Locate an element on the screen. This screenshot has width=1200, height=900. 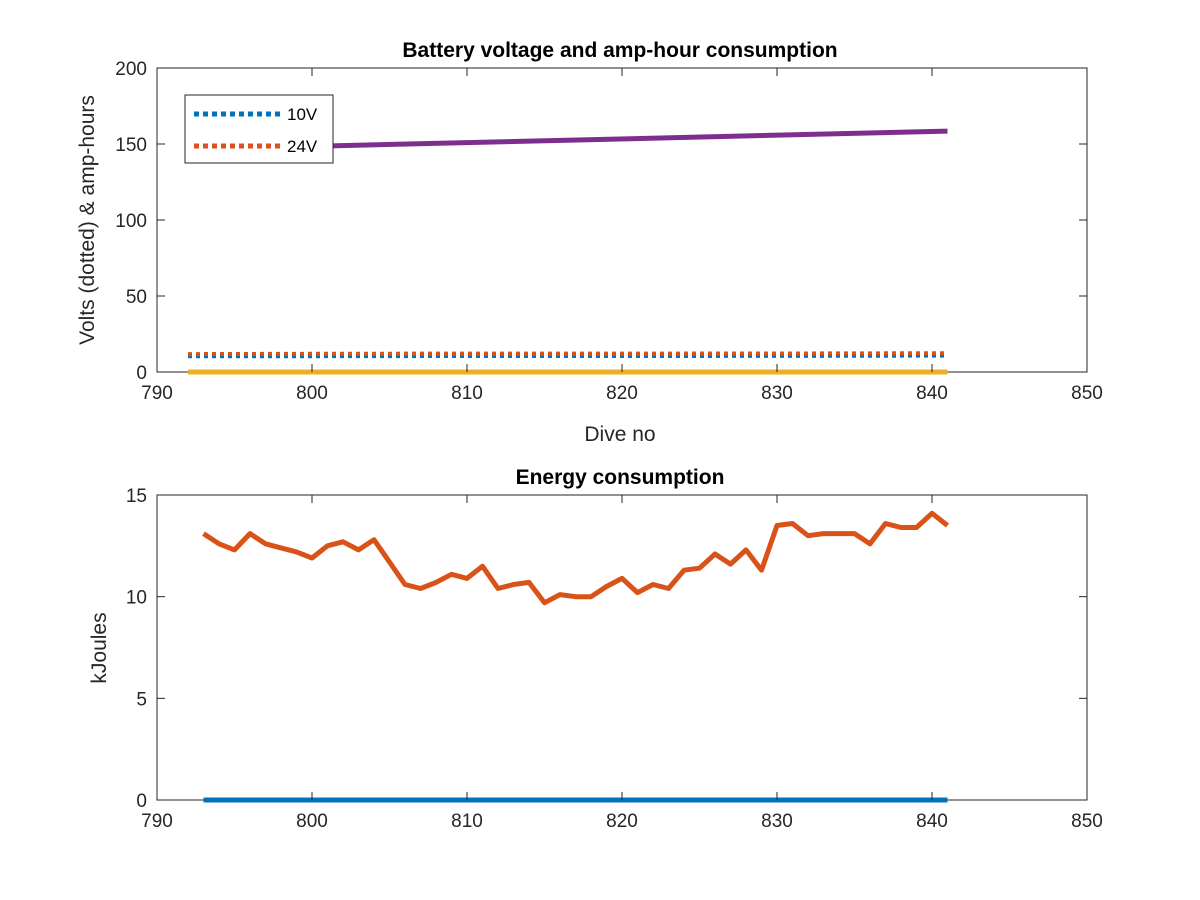
legend-label-24v: 24V is located at coordinates (302, 146).